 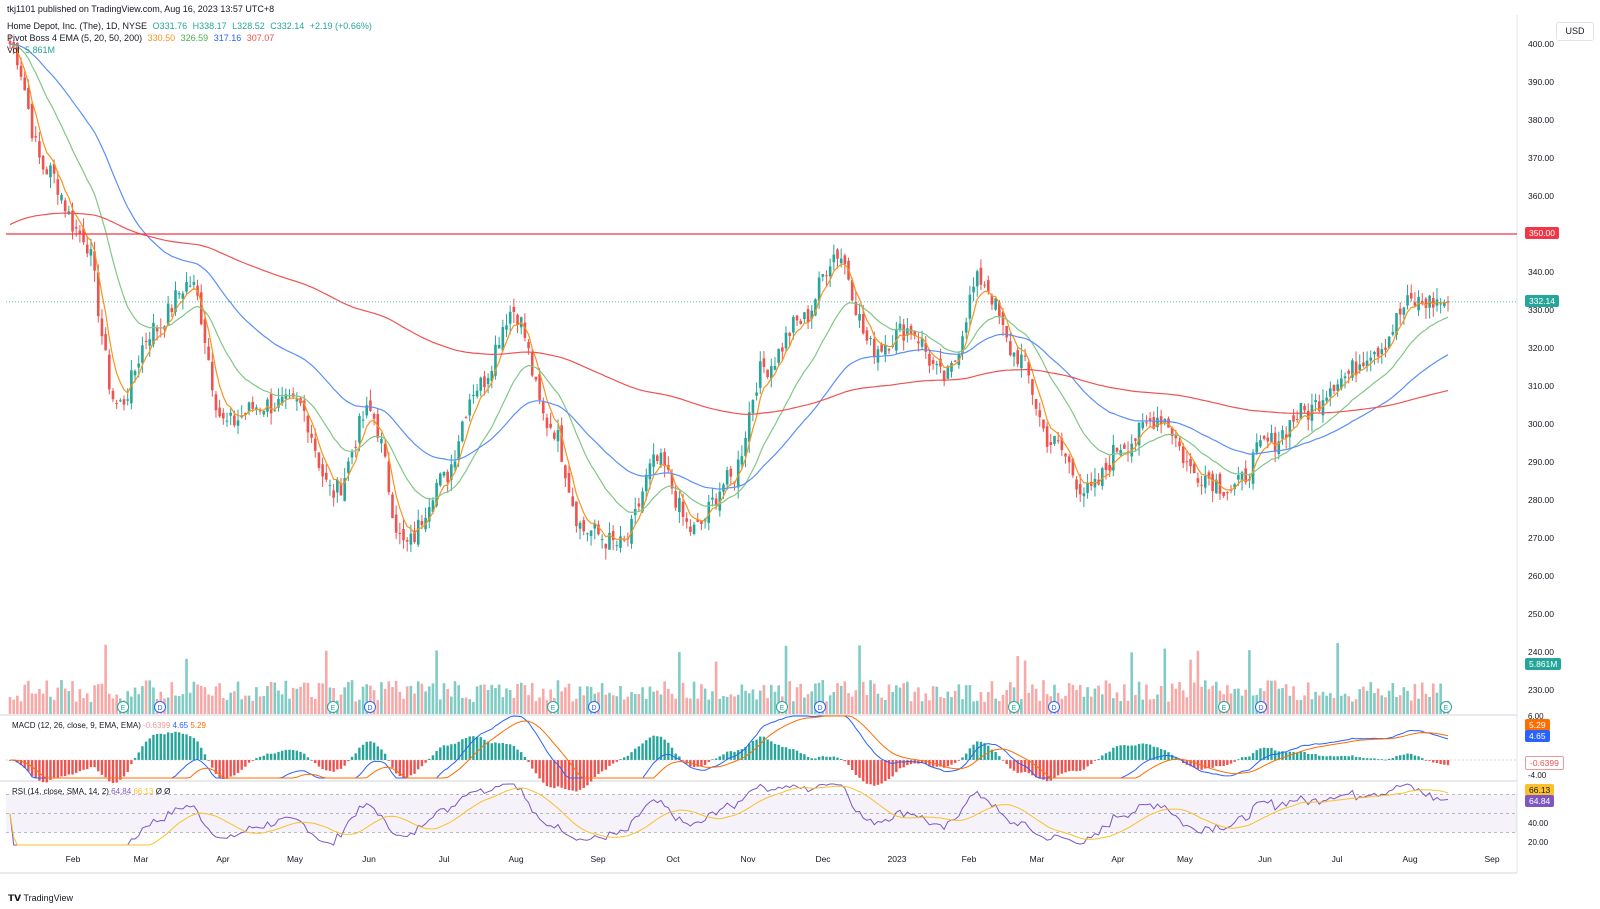 I want to click on volume-badge: 5.861M, so click(x=1543, y=664).